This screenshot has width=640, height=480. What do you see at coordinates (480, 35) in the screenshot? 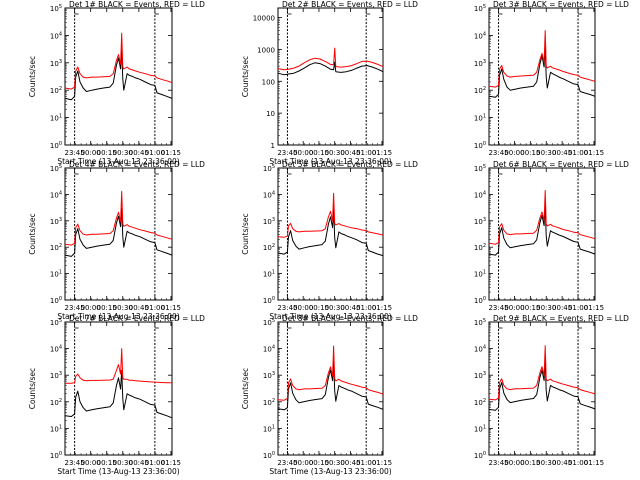
I see `panel-3-ytick-label: 10⁴` at bounding box center [480, 35].